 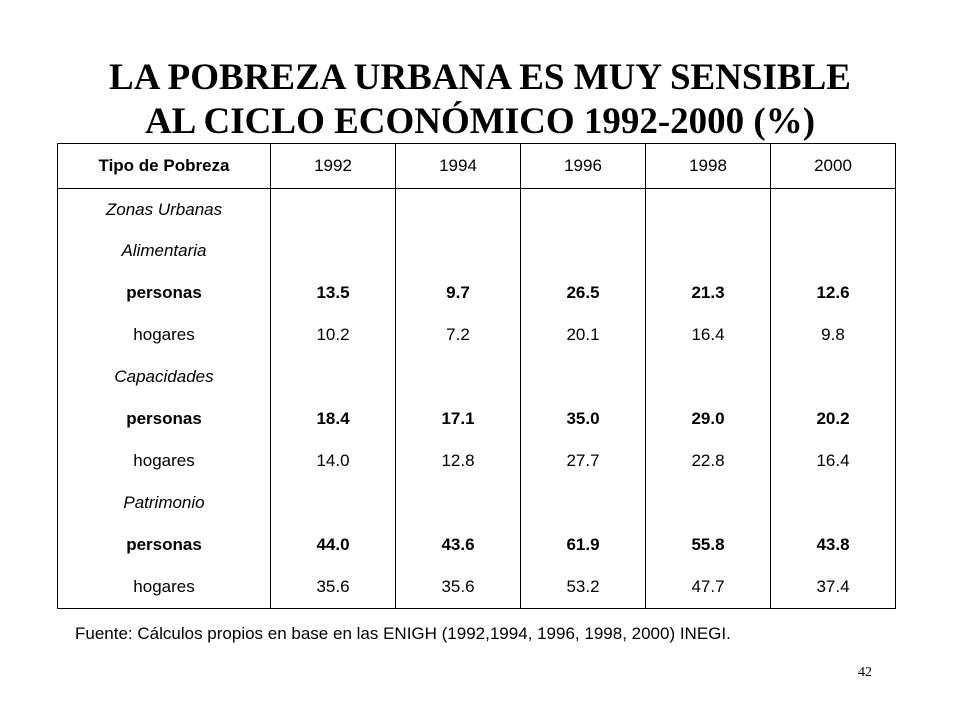 I want to click on table-row: hogares 10.2 7.2 20.1 16.4 9.8, so click(x=476, y=335).